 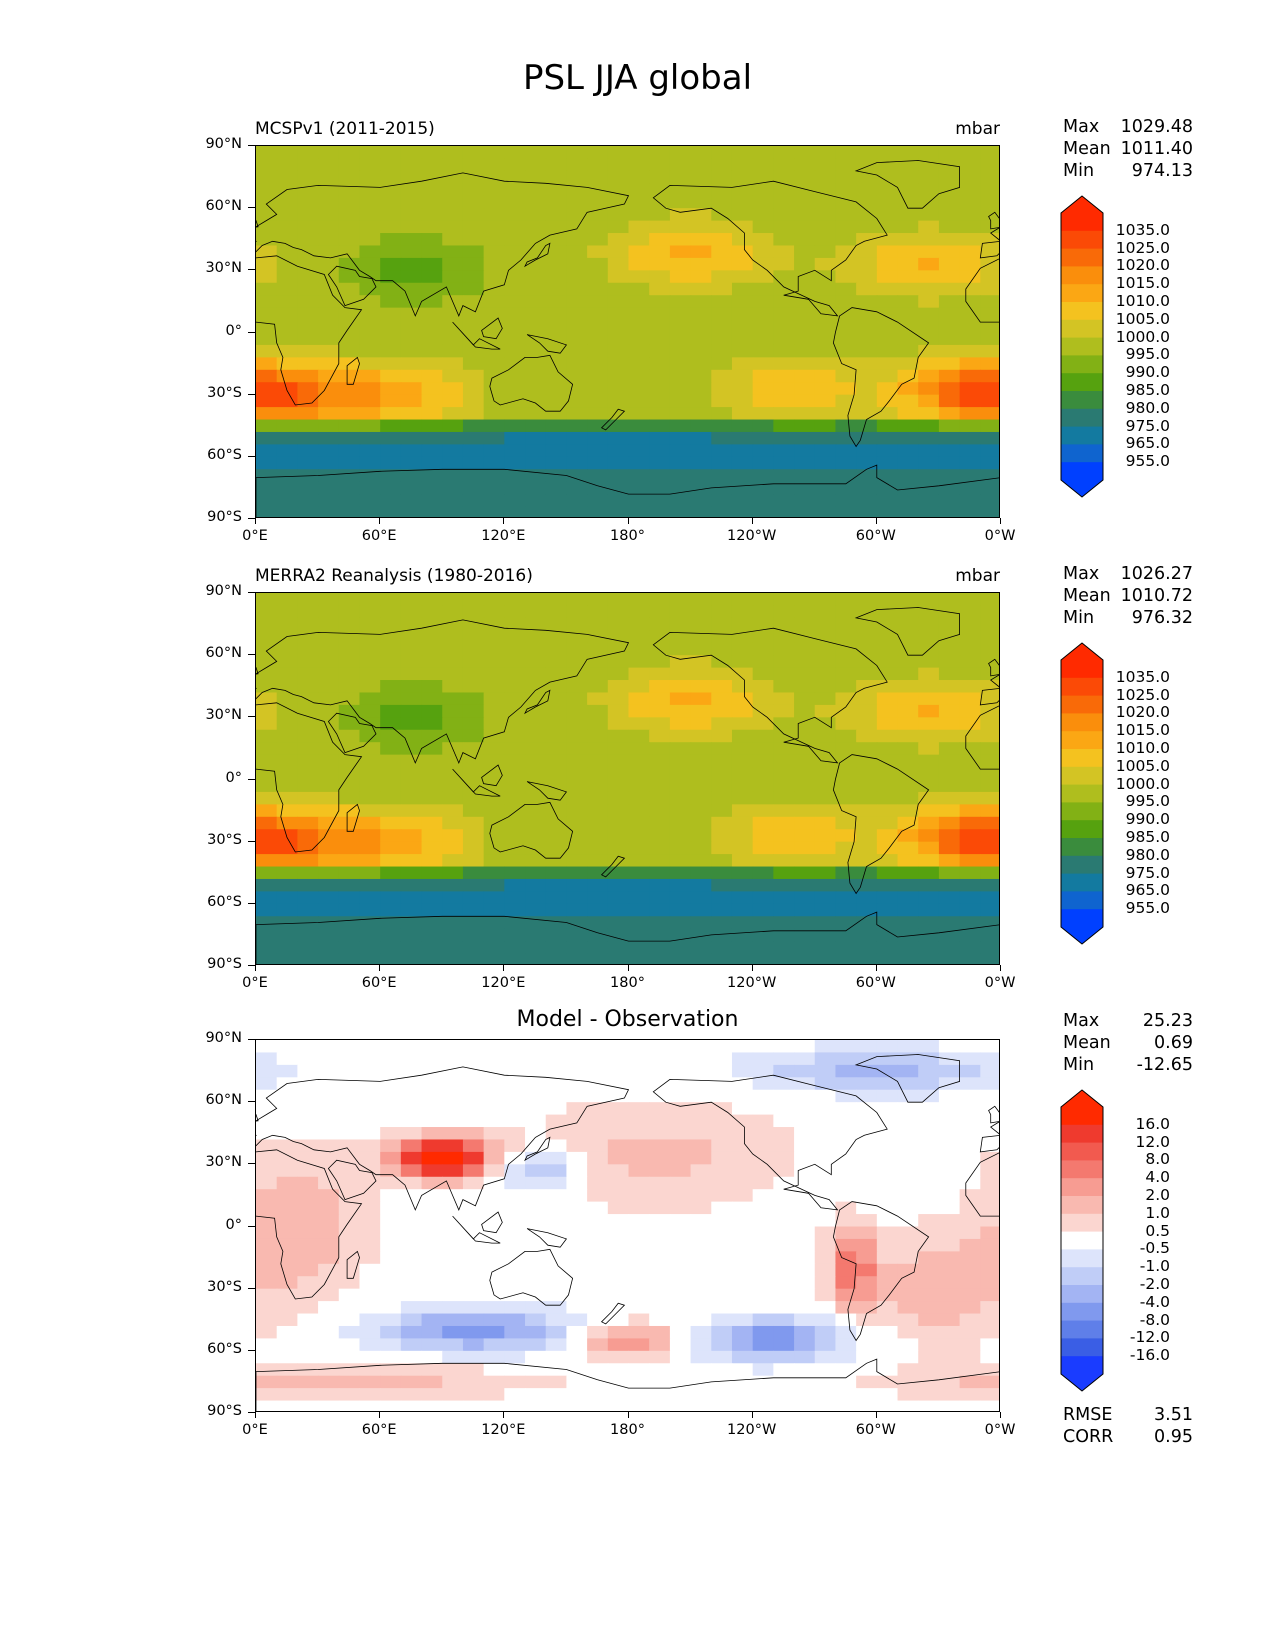 What do you see at coordinates (637, 78) in the screenshot?
I see `figure-title: PSL JJA global` at bounding box center [637, 78].